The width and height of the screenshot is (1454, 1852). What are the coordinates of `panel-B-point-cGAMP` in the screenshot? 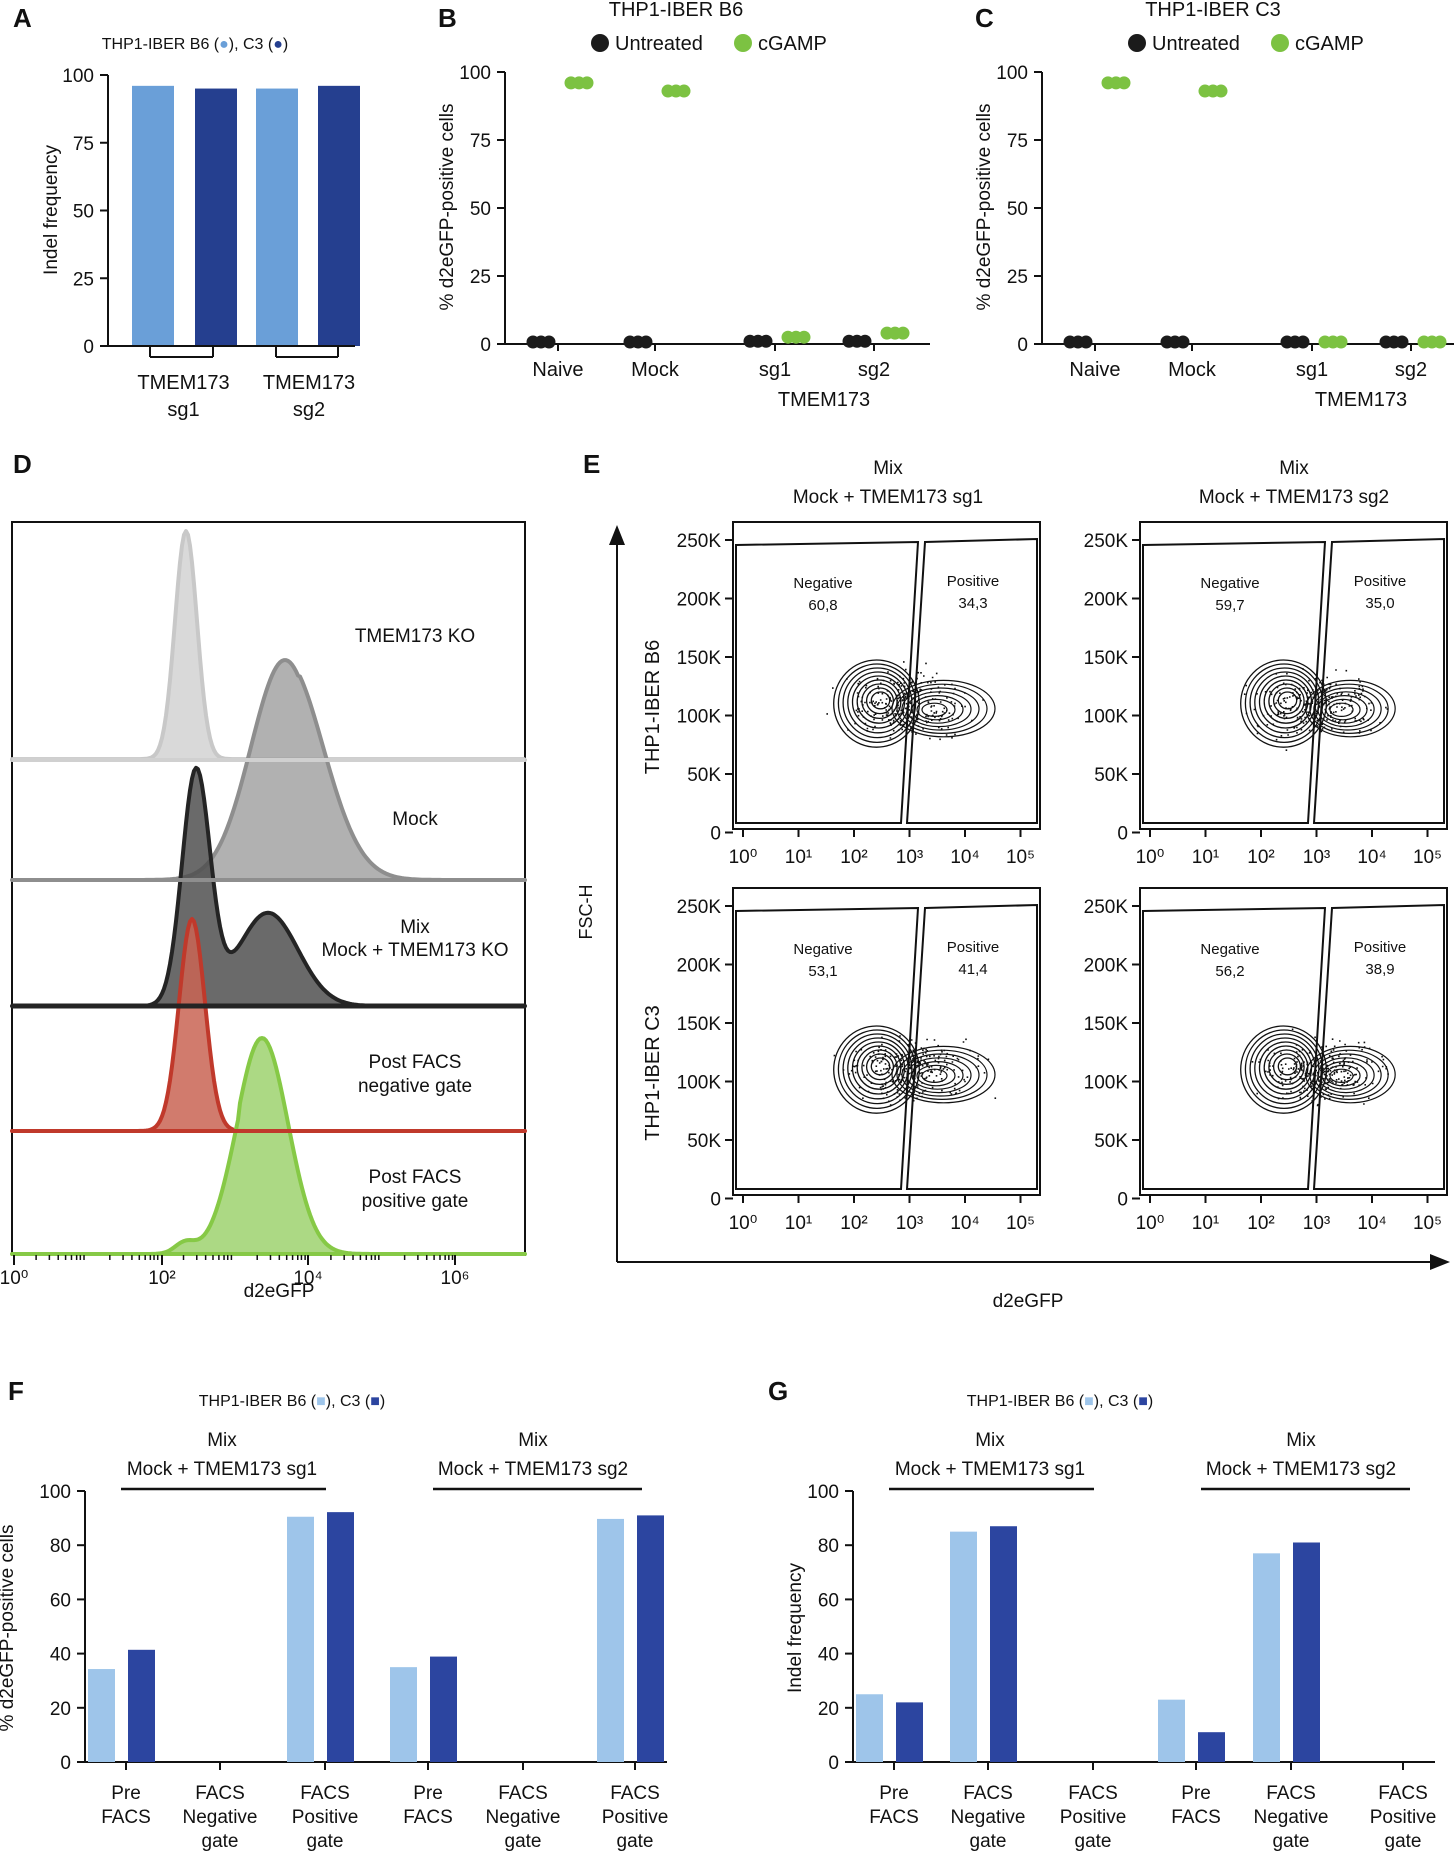 It's located at (684, 91).